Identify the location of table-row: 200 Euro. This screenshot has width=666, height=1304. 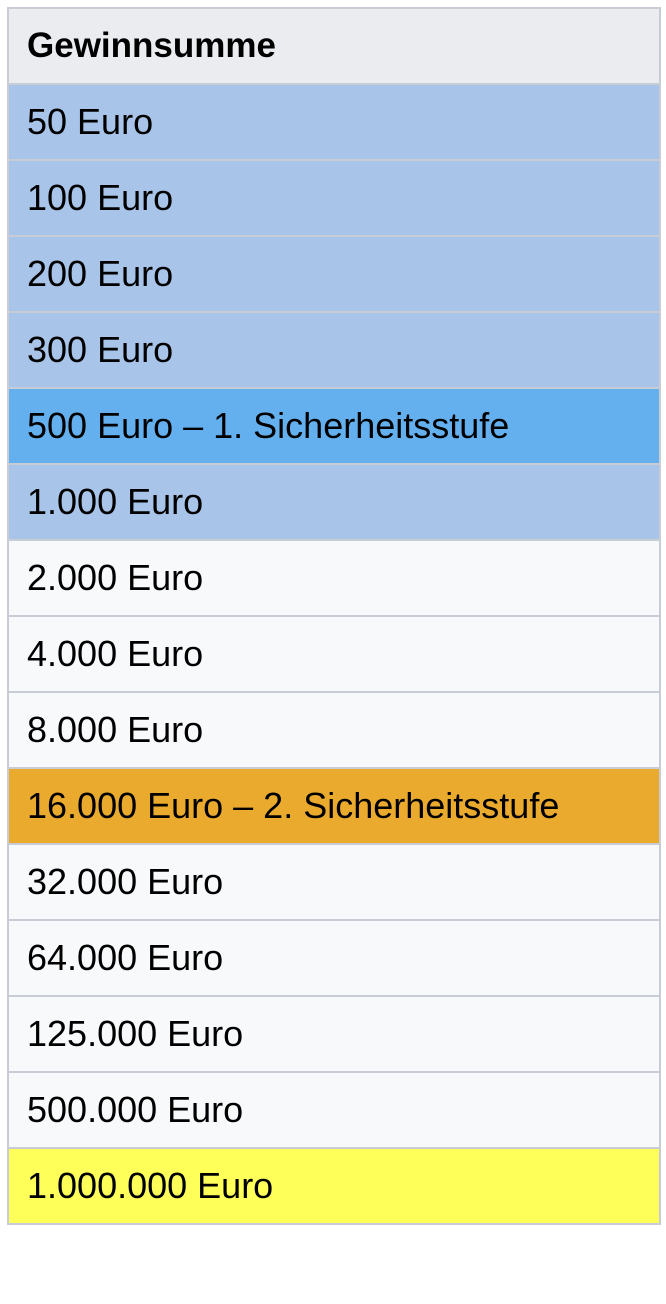
(334, 274).